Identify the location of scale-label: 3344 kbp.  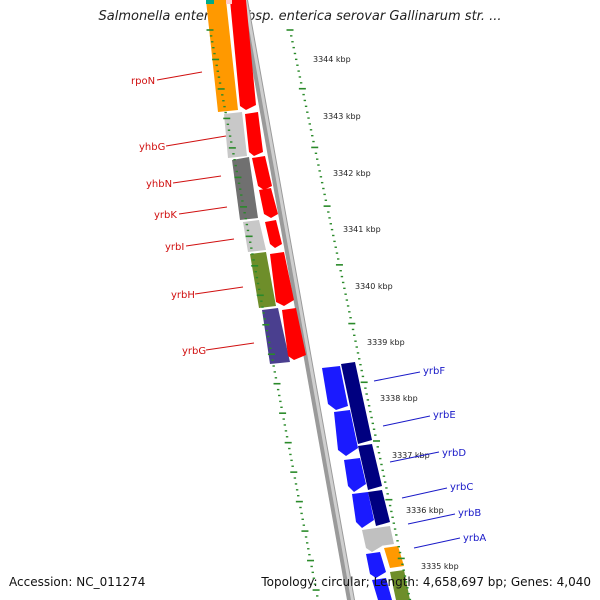
(332, 59).